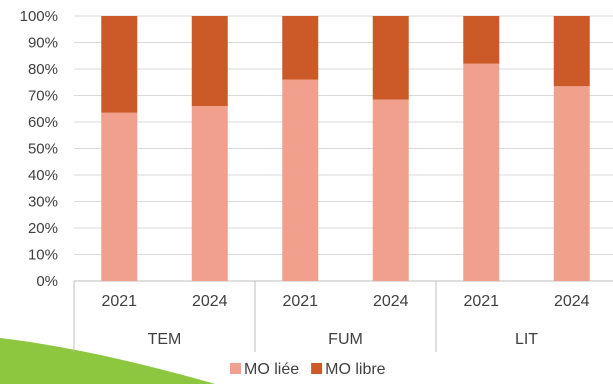 The width and height of the screenshot is (613, 384). Describe the element at coordinates (526, 339) in the screenshot. I see `x-group-label: LIT` at that location.